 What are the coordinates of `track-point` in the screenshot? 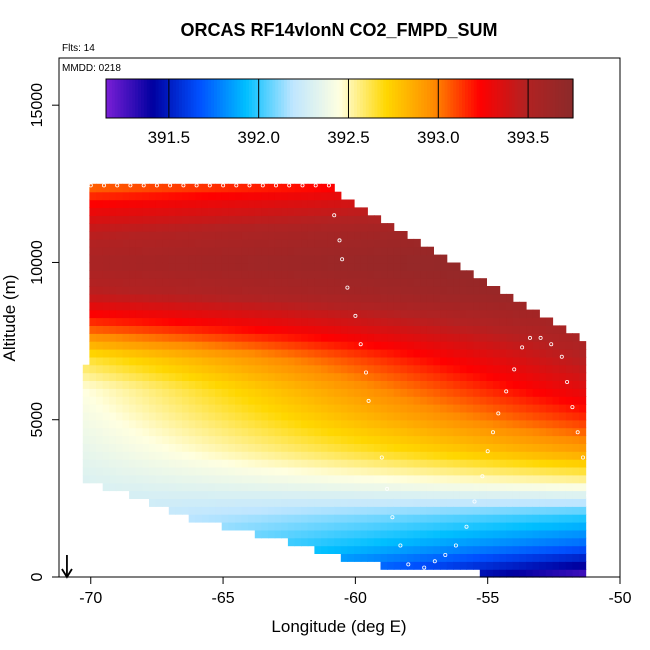 It's located at (183, 185).